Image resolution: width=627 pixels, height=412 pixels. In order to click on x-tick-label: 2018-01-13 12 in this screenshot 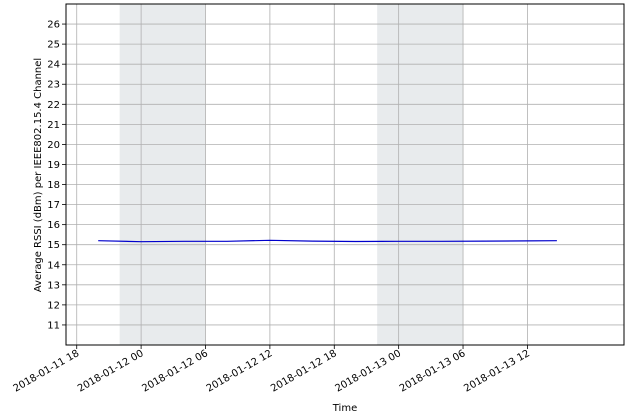, I will do `click(497, 371)`.